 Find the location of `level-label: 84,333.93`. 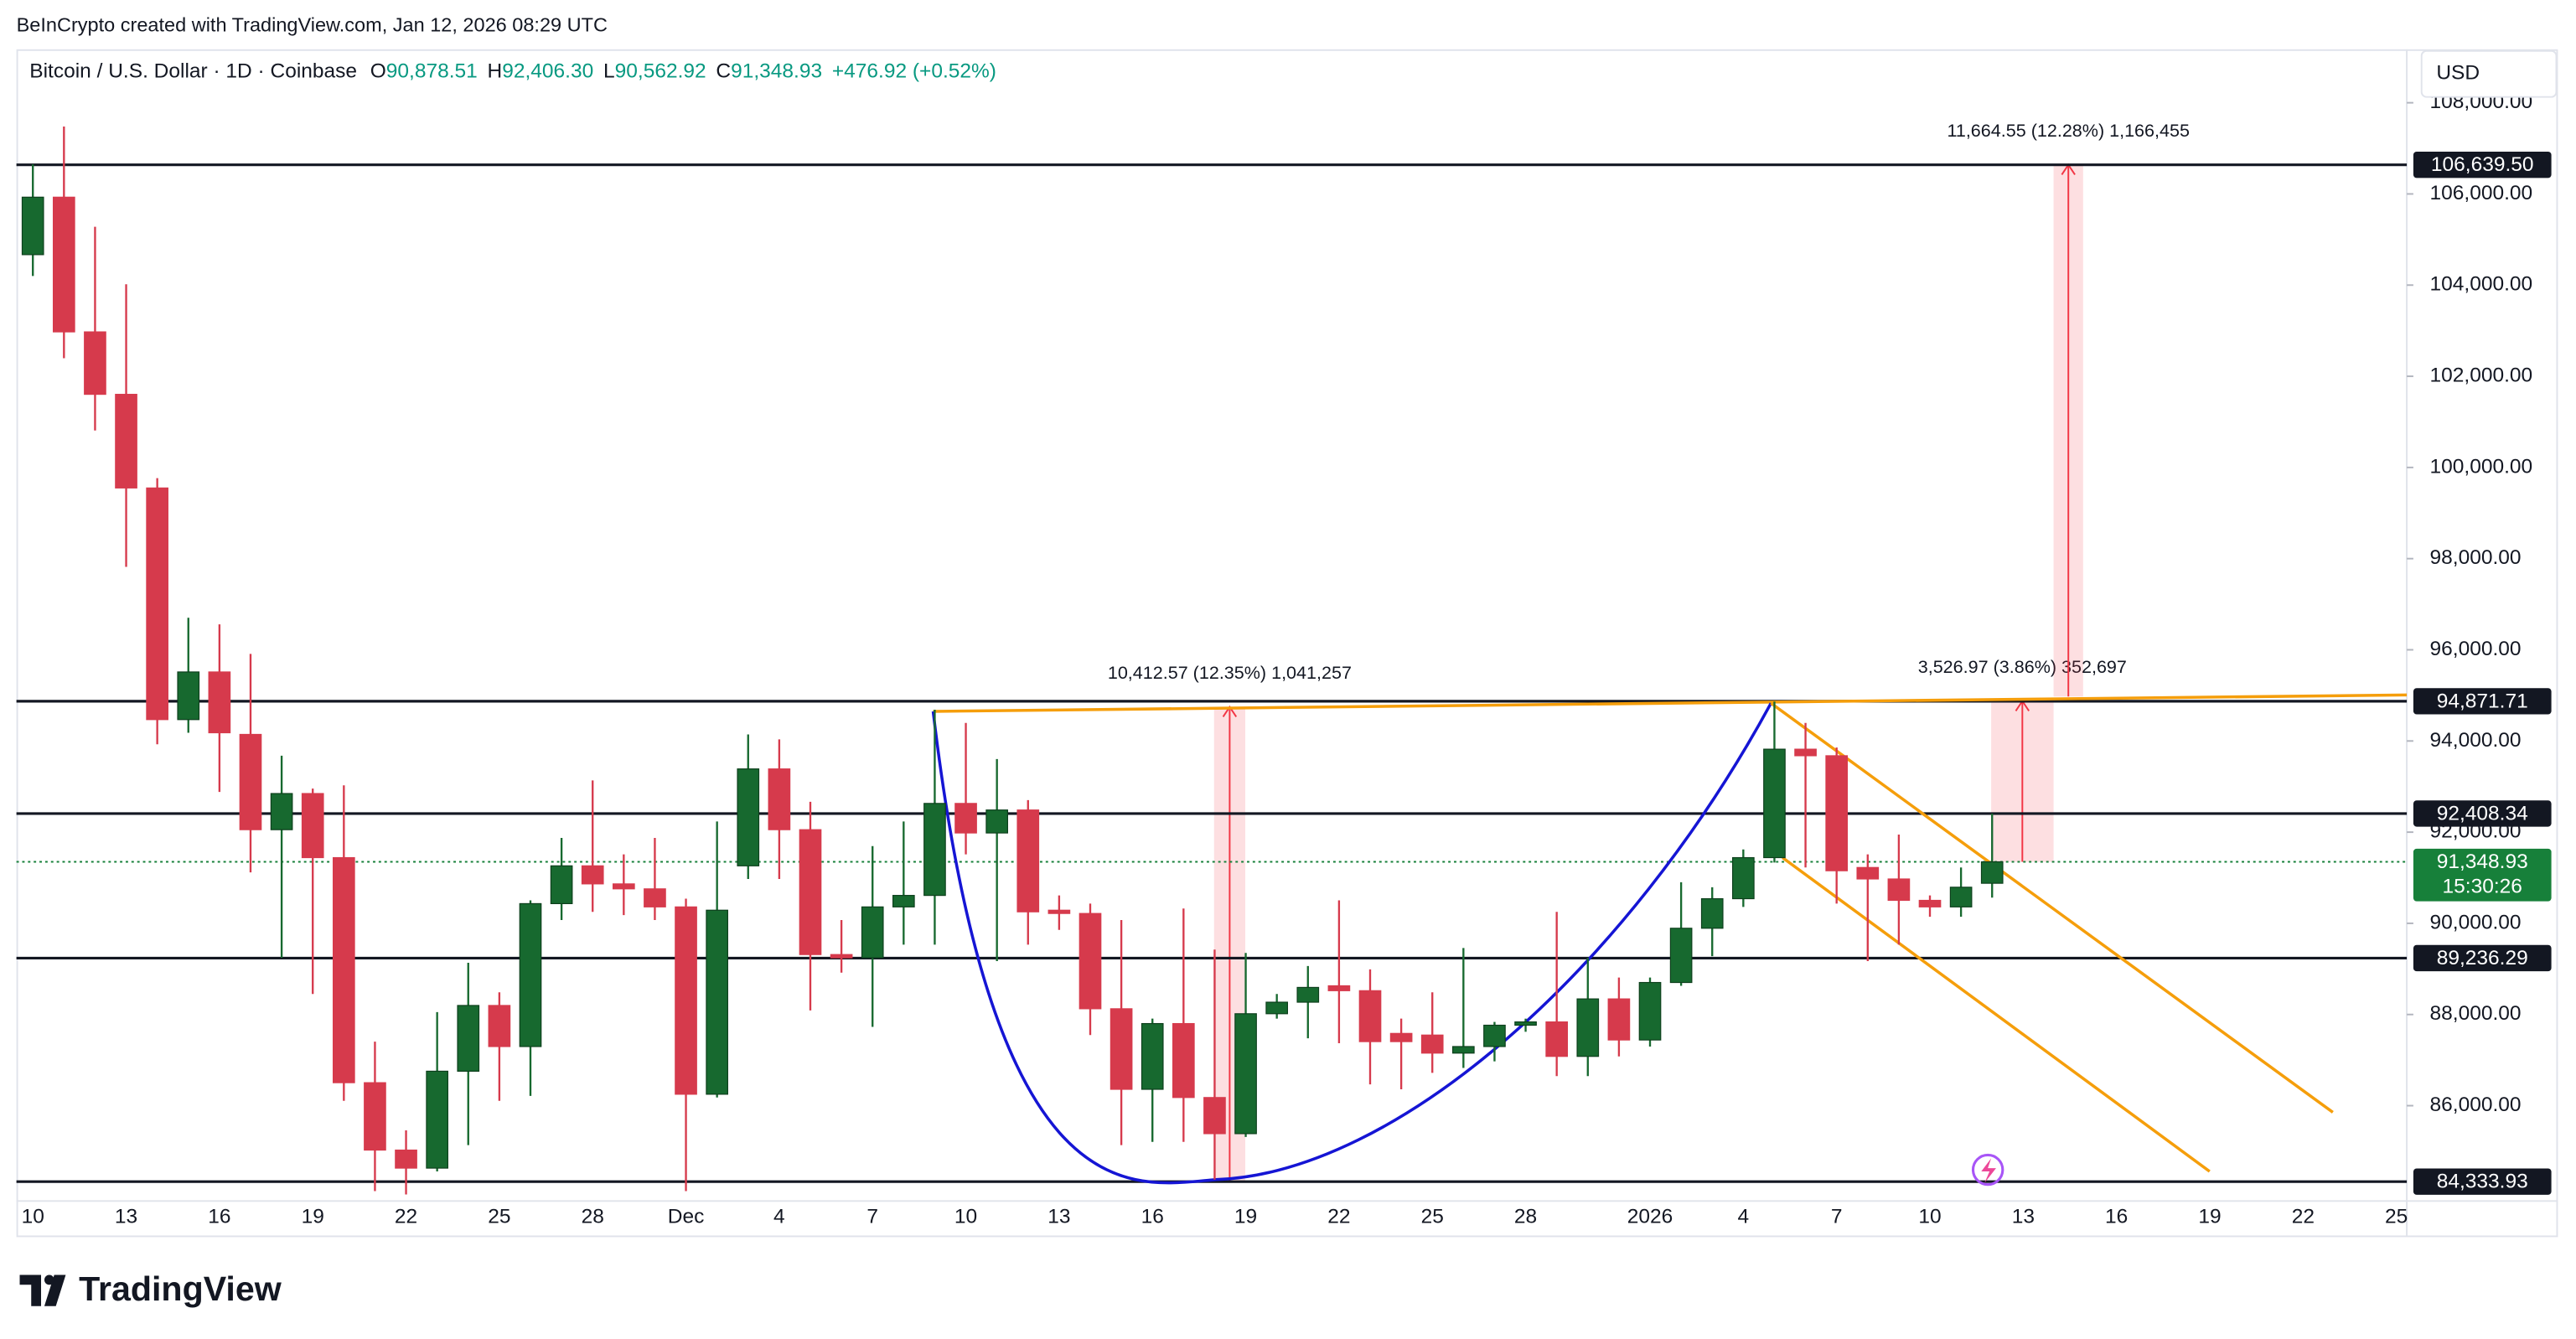

level-label: 84,333.93 is located at coordinates (2482, 1182).